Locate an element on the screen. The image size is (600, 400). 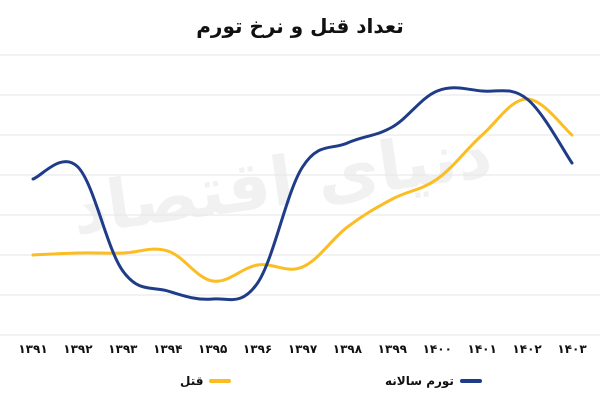
legend-item-inflation: تورم سالانه is located at coordinates (433, 381).